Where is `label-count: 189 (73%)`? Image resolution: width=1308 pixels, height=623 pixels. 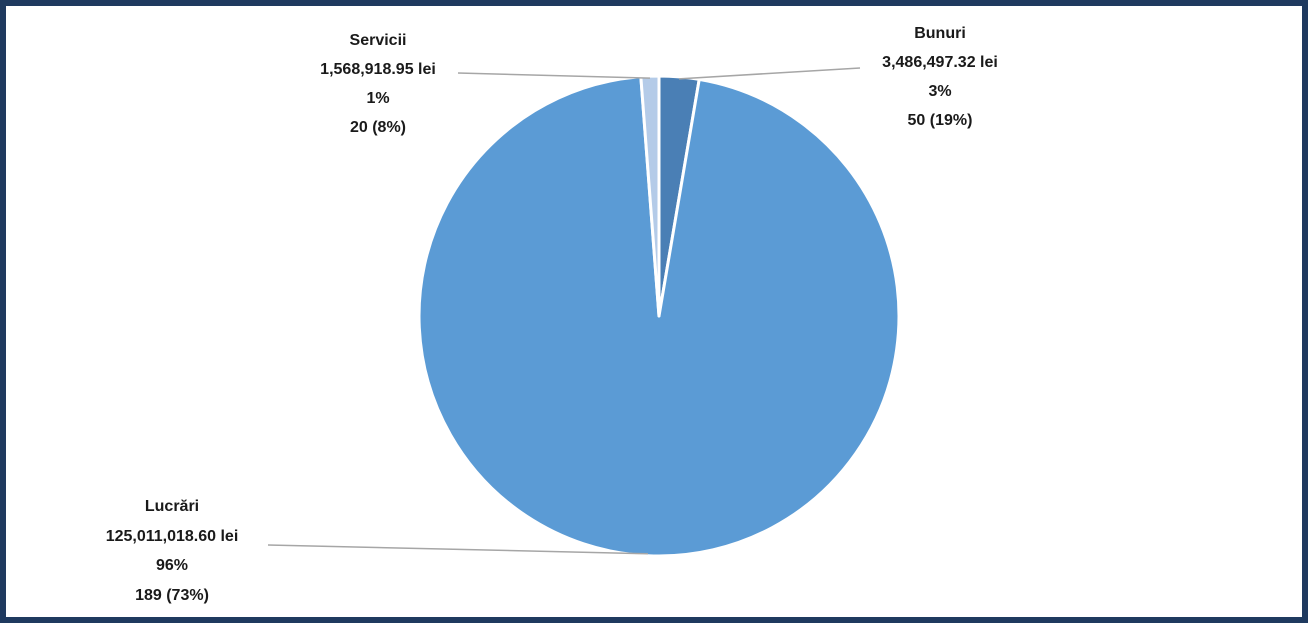
label-count: 189 (73%) is located at coordinates (172, 595).